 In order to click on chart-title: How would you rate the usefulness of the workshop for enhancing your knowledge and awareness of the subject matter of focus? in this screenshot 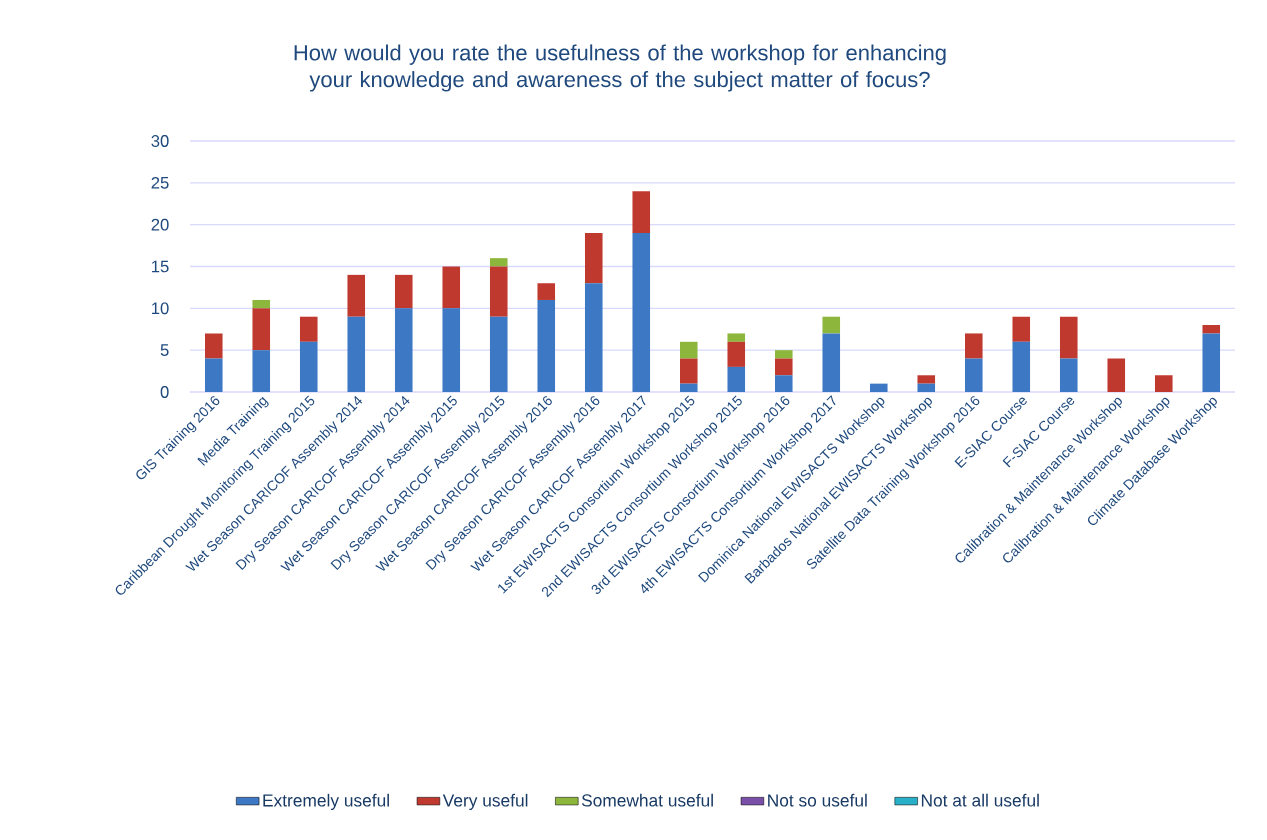, I will do `click(620, 68)`.